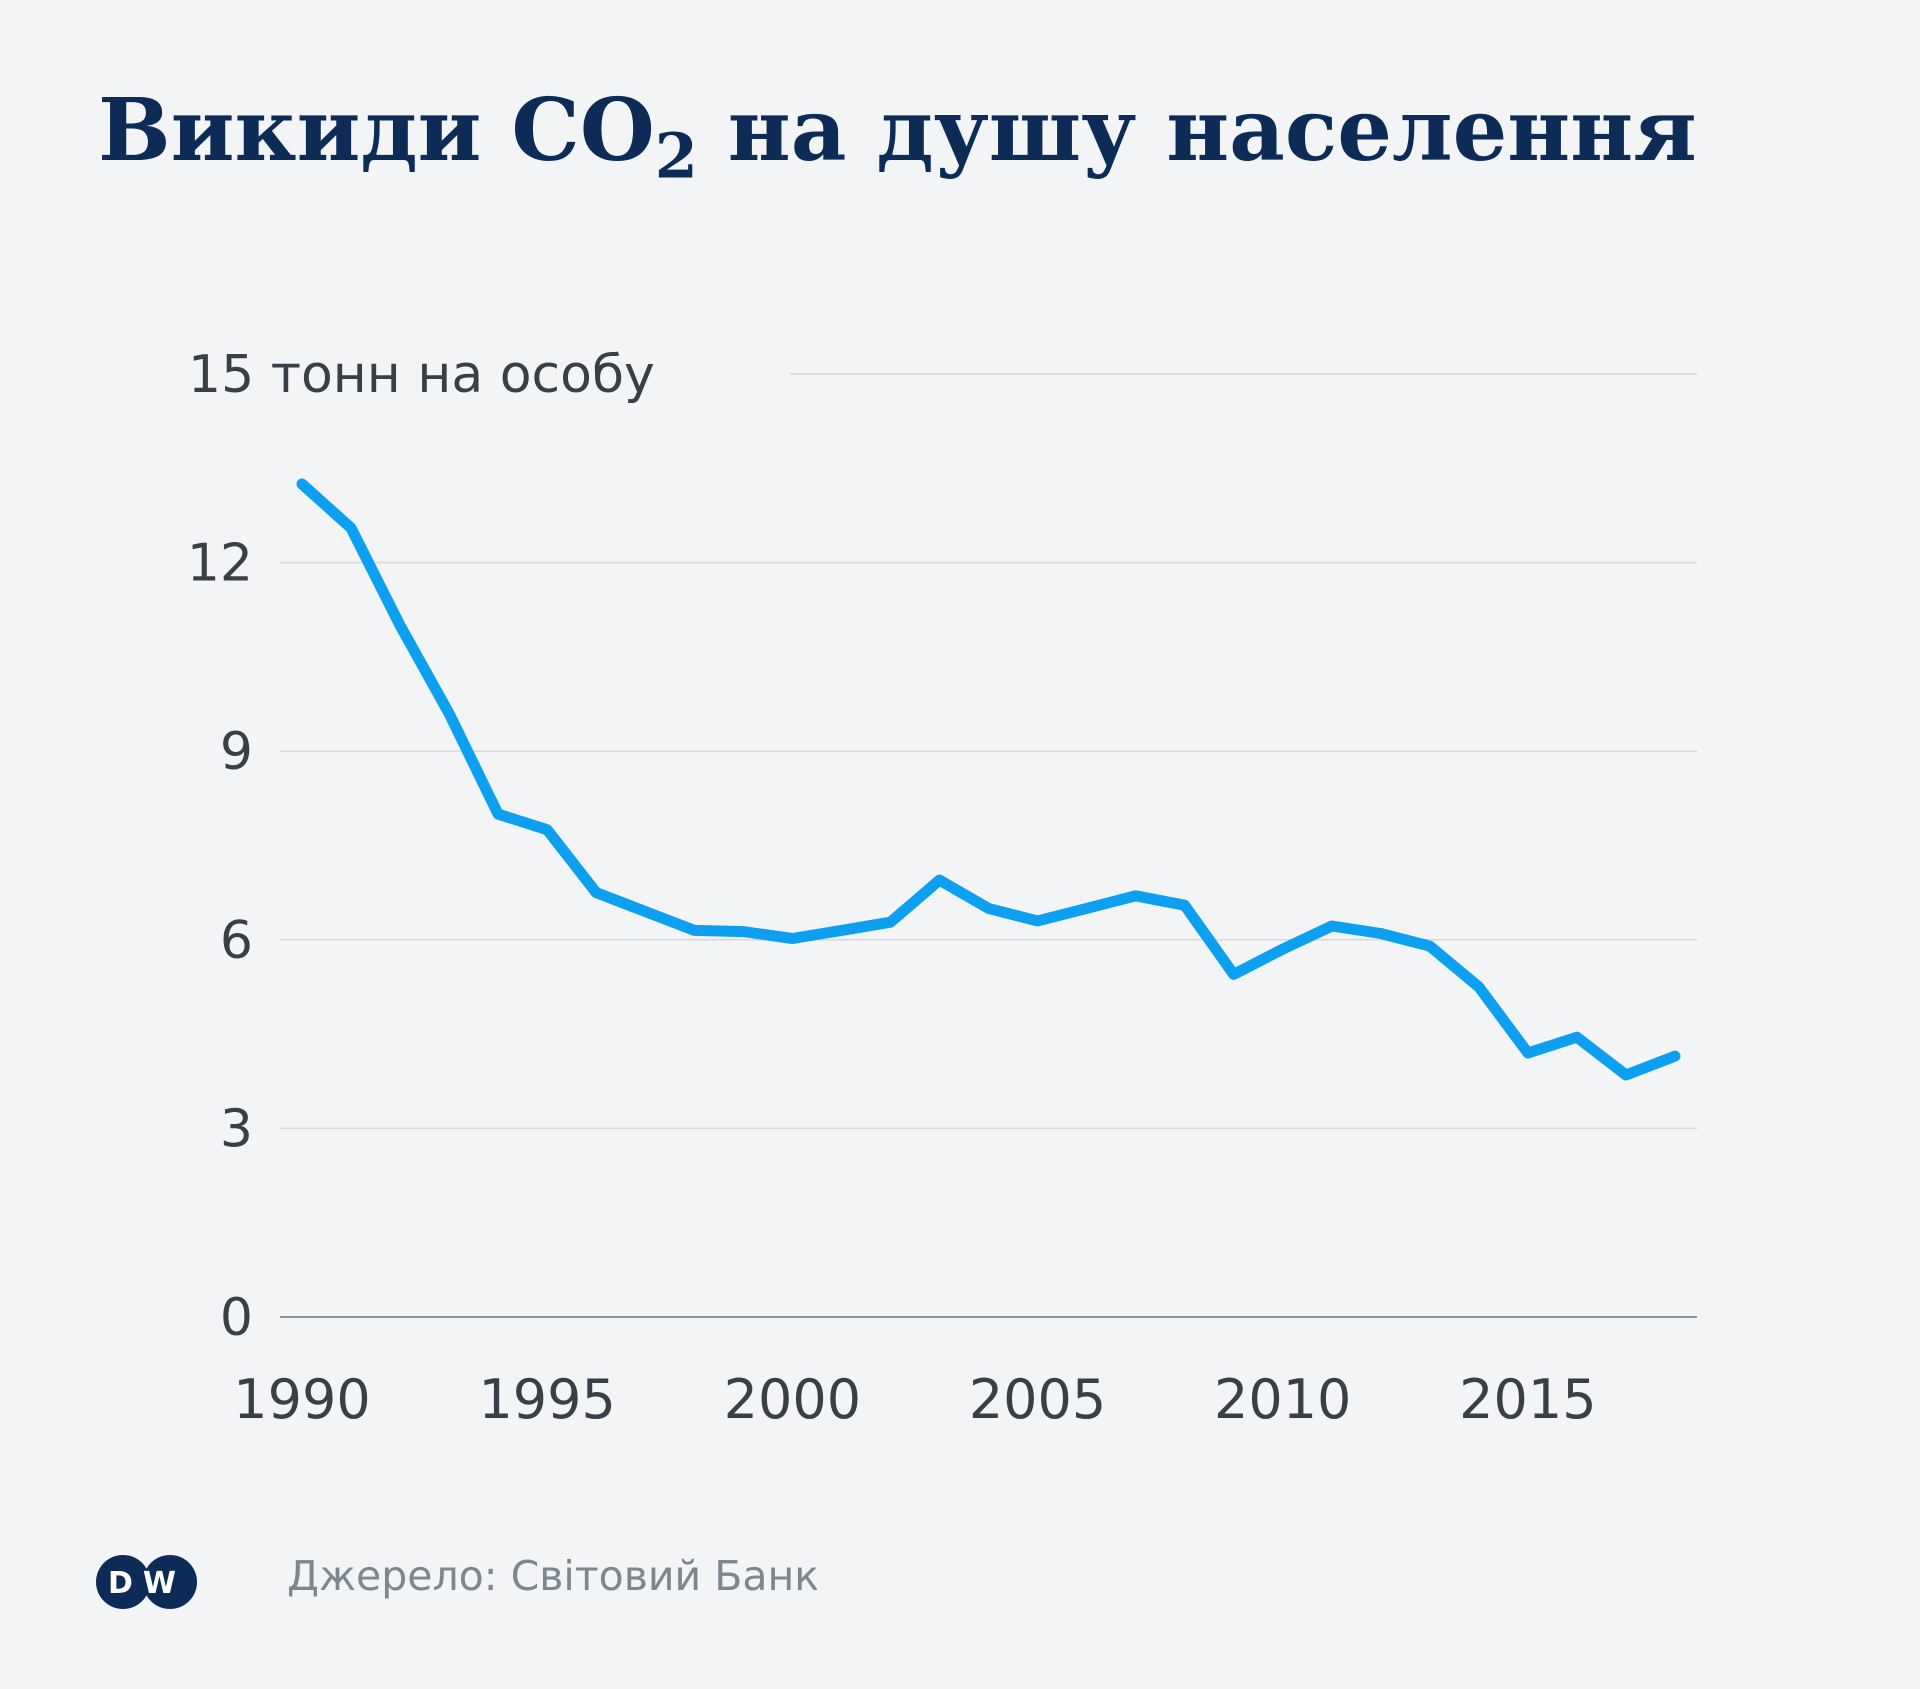 This screenshot has width=1920, height=1689. Describe the element at coordinates (301, 1399) in the screenshot. I see `x-tick-label-1990: 1990` at that location.